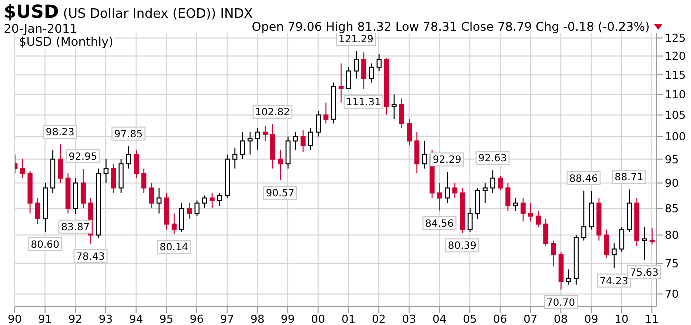 The width and height of the screenshot is (691, 325). Describe the element at coordinates (83, 158) in the screenshot. I see `annotation: 92.95` at that location.